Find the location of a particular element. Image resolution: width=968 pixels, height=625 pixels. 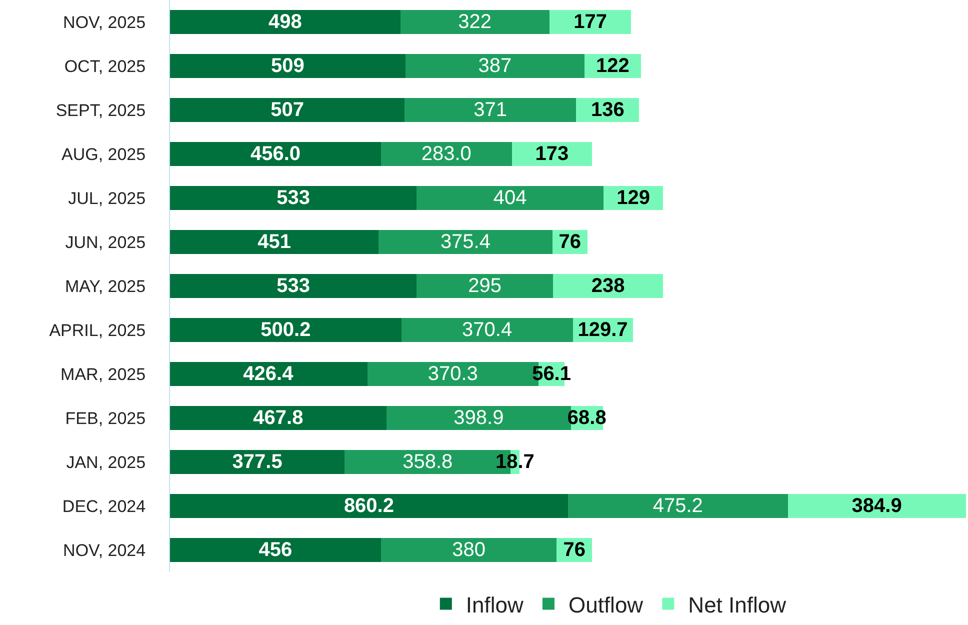

data-label: 371 is located at coordinates (491, 110).